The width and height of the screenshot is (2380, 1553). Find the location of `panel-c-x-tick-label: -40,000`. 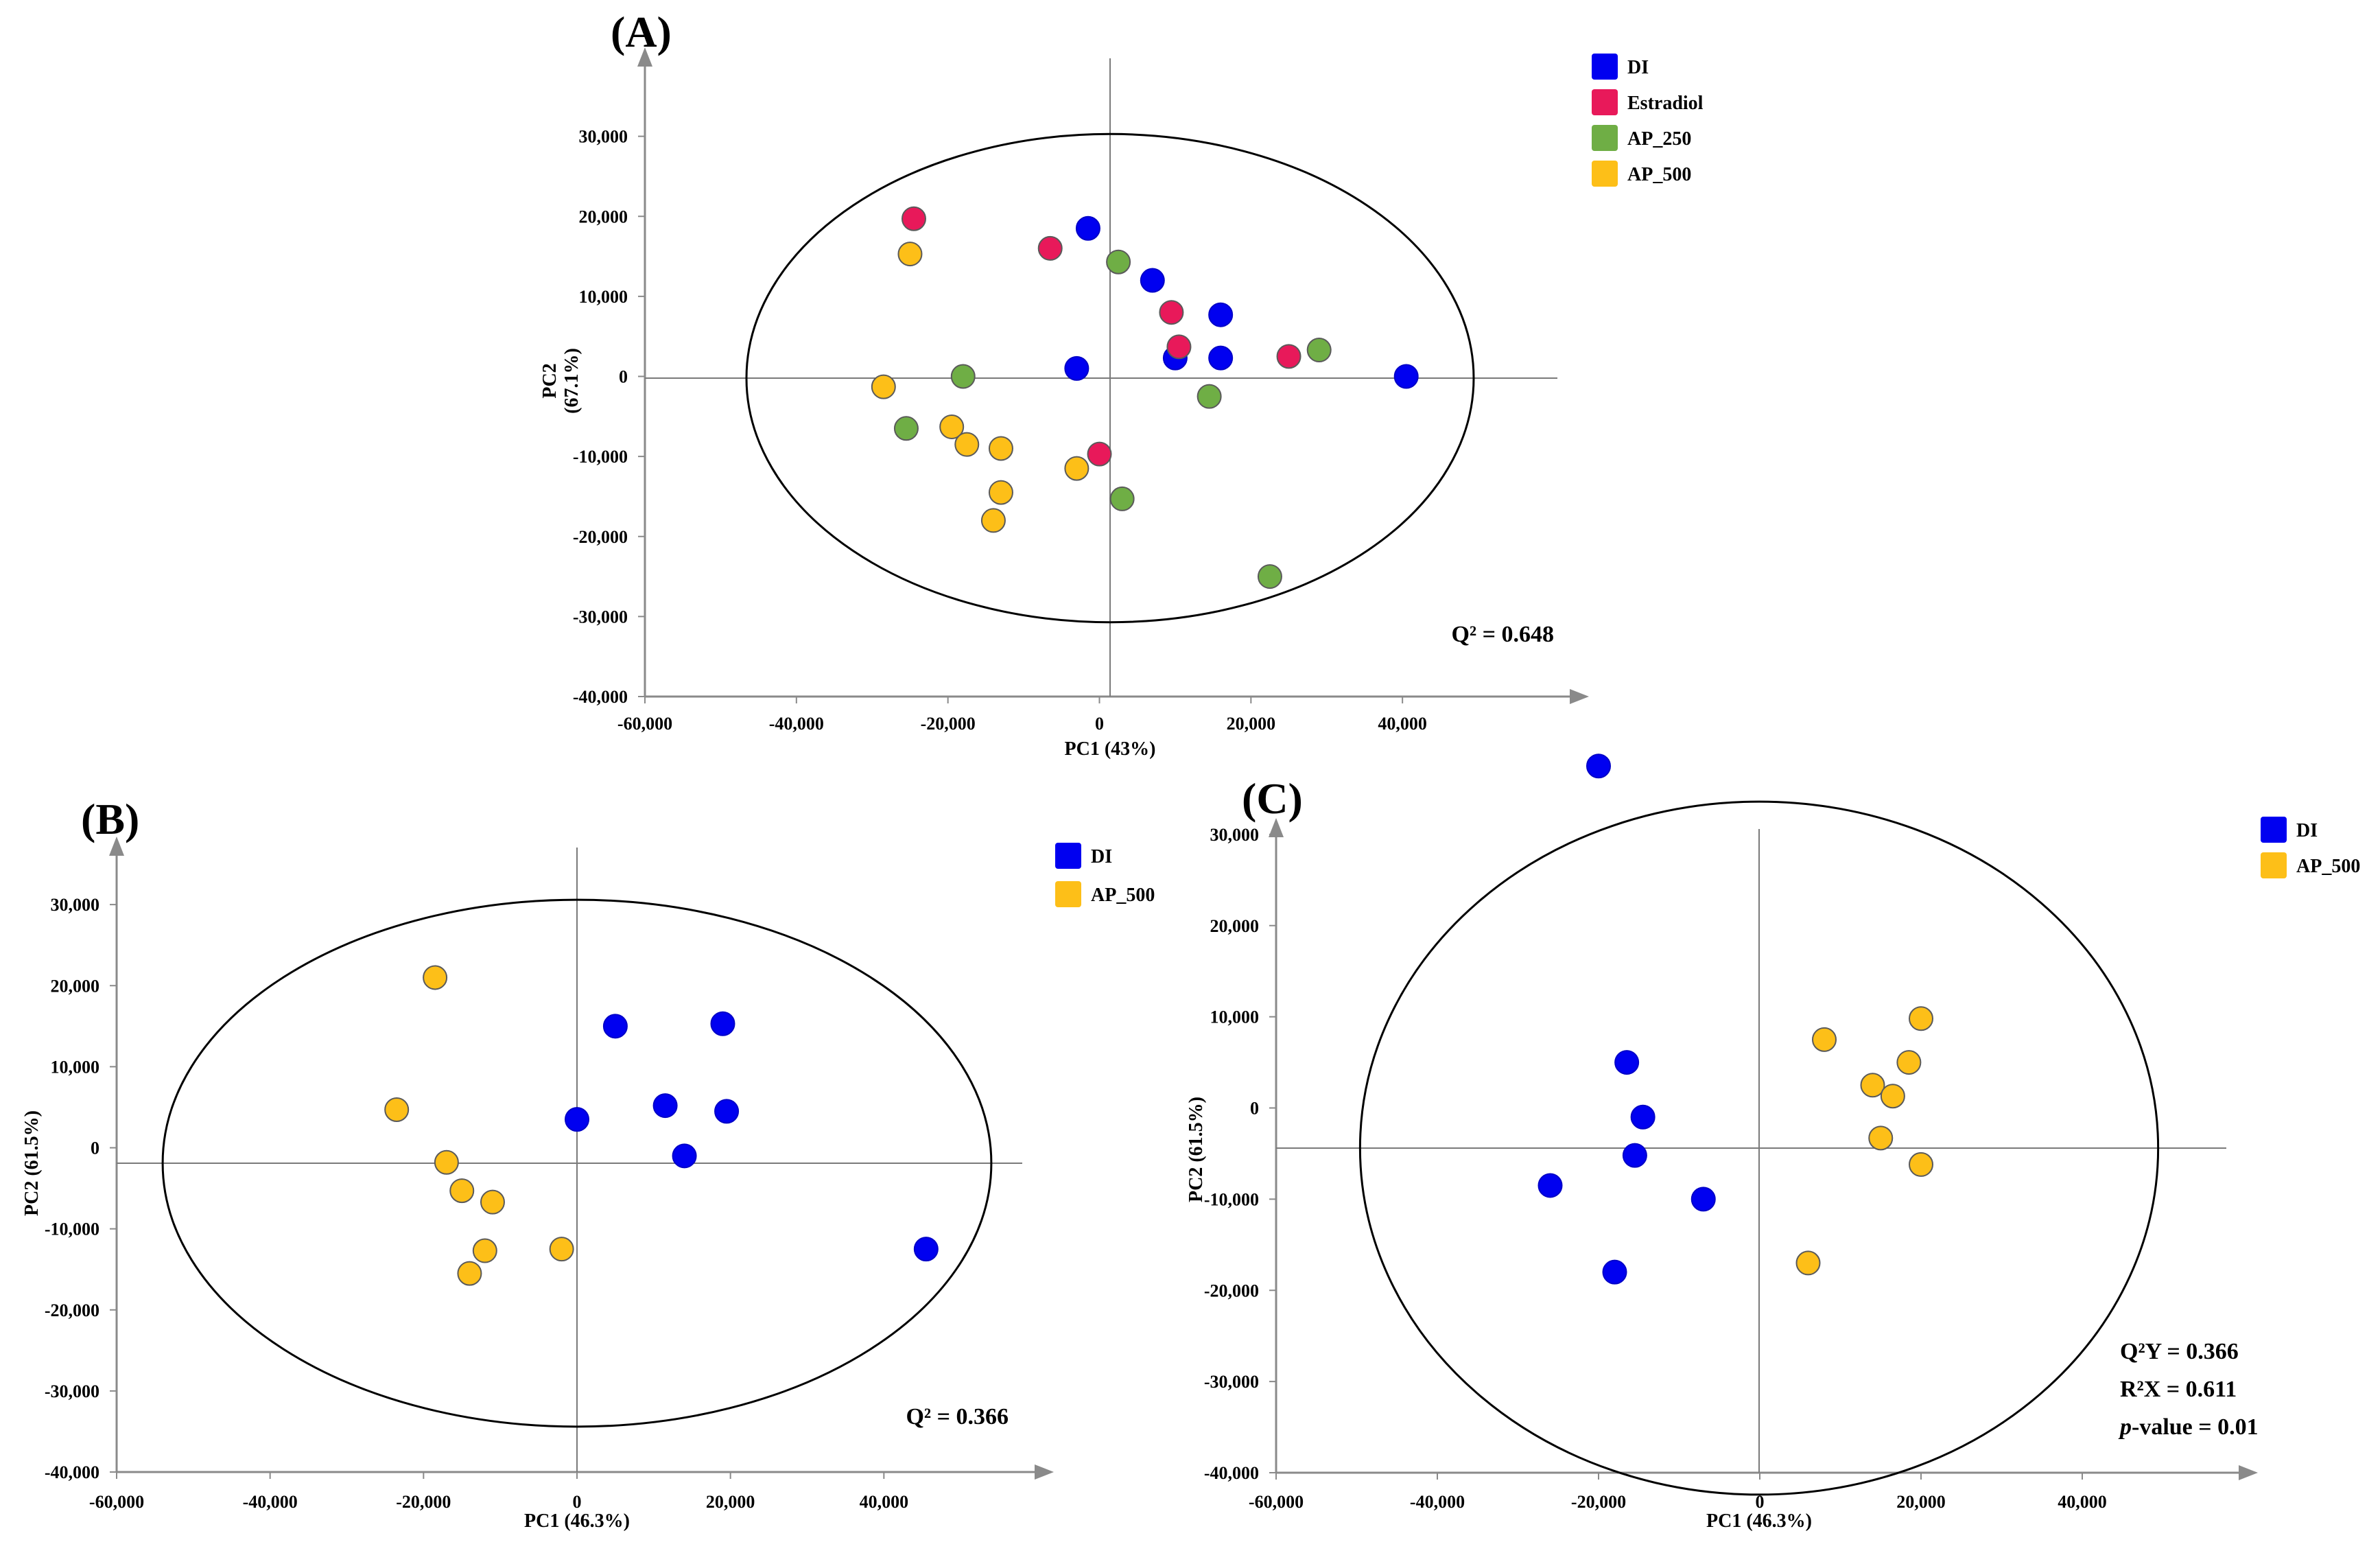

panel-c-x-tick-label: -40,000 is located at coordinates (1437, 1502).